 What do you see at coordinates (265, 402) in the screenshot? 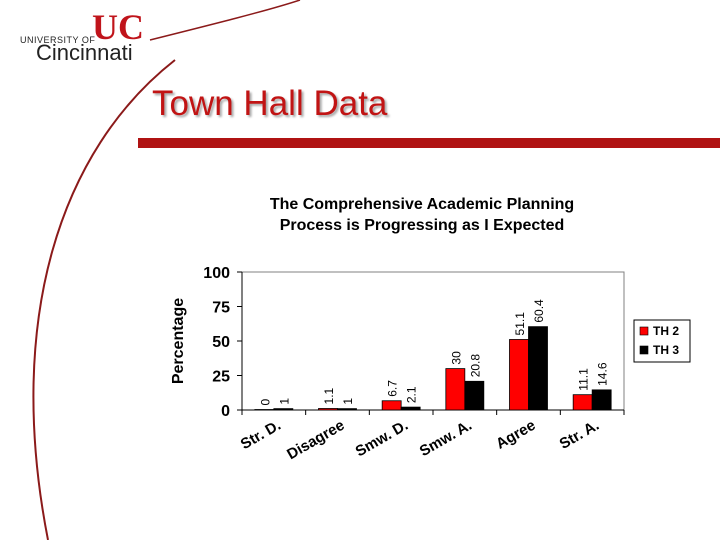
I see `data-label: 0` at bounding box center [265, 402].